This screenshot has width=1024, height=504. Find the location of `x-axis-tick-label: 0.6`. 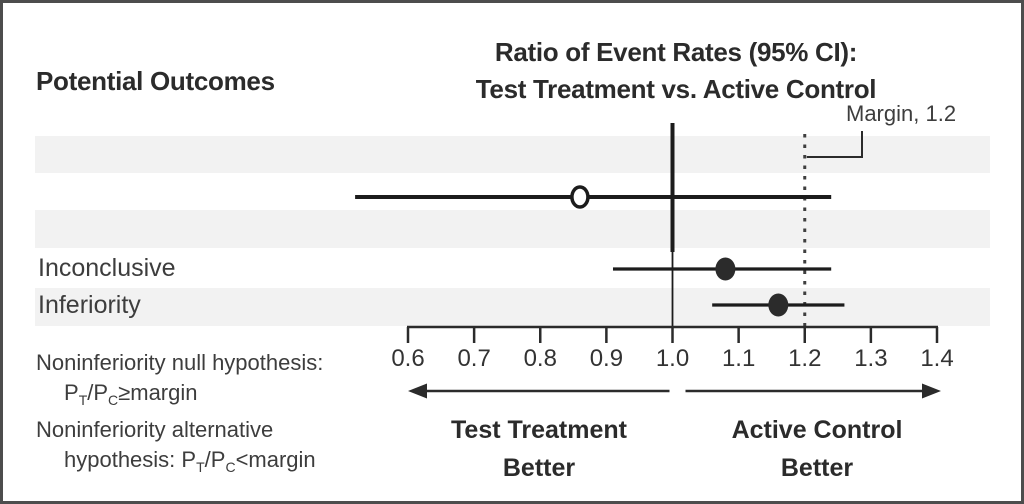

x-axis-tick-label: 0.6 is located at coordinates (407, 358).